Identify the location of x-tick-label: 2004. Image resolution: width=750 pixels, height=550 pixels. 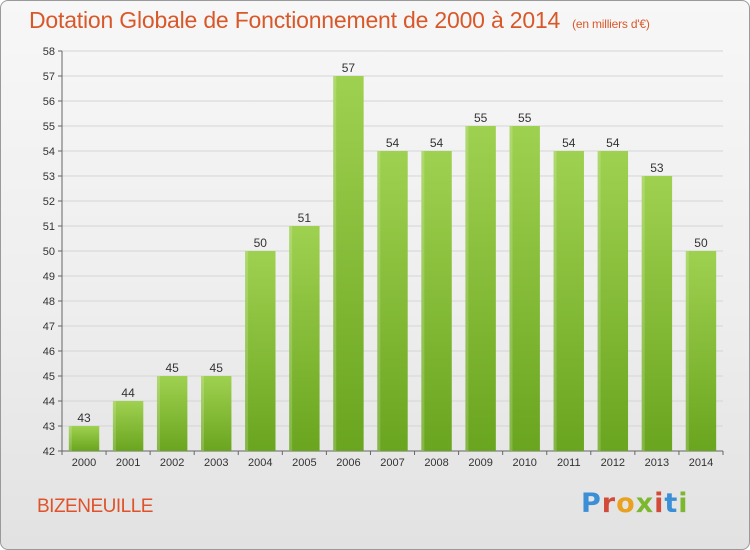
(260, 463).